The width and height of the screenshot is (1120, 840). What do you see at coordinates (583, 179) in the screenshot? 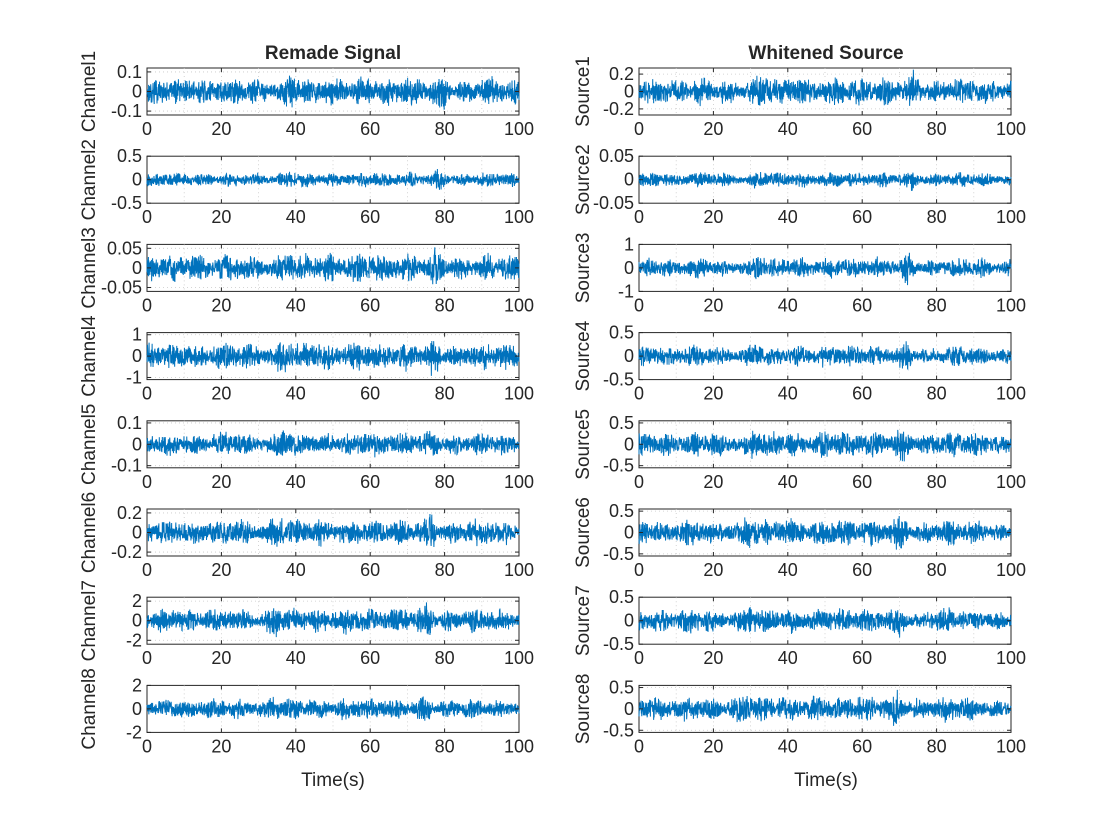
I see `y-axis-label: Source2` at bounding box center [583, 179].